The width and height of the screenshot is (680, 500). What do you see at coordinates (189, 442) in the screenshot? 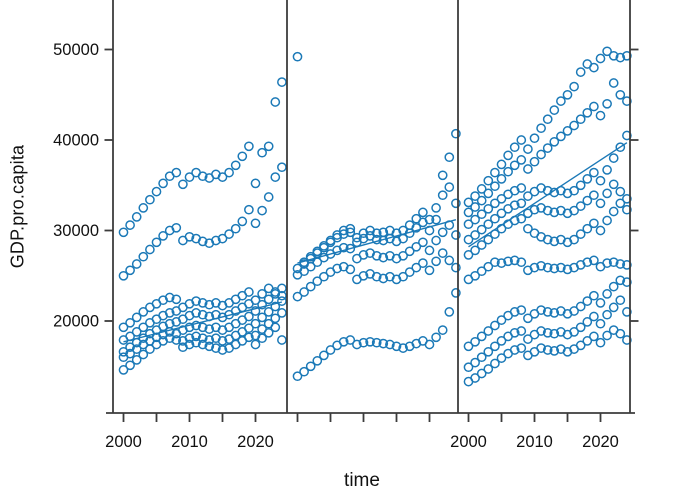
I see `x-tick-label: 2010` at bounding box center [189, 442].